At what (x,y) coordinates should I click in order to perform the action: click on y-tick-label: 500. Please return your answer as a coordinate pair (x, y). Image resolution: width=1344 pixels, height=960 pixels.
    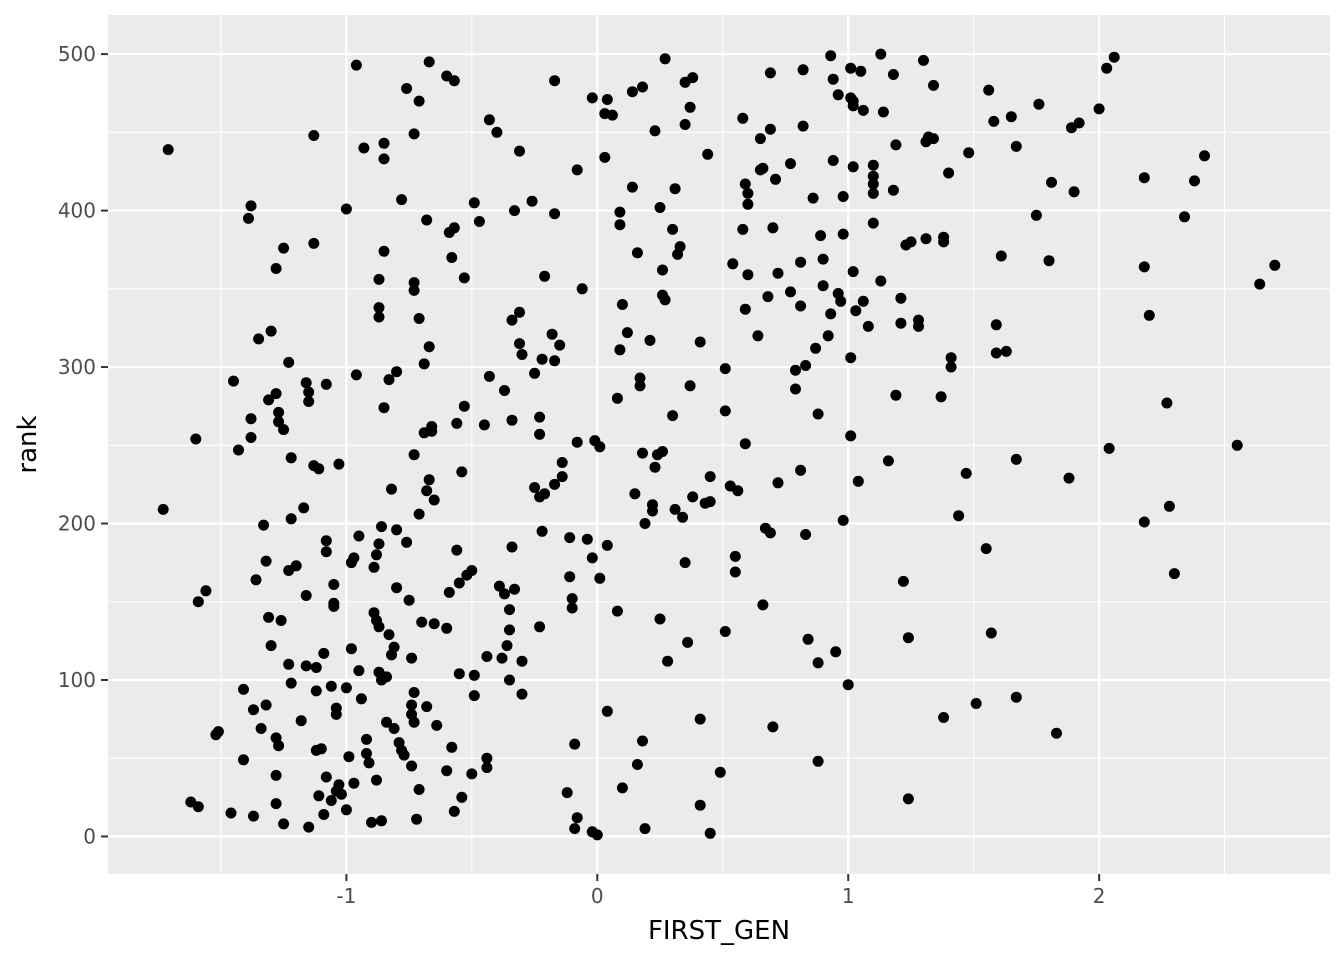
    Looking at the image, I should click on (77, 54).